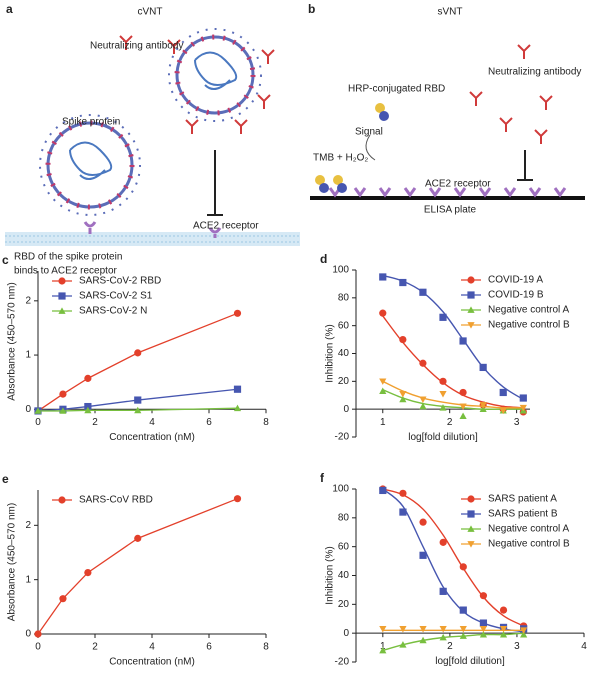 Image resolution: width=613 pixels, height=674 pixels. What do you see at coordinates (28, 355) in the screenshot?
I see `y-tick-label: 1` at bounding box center [28, 355].